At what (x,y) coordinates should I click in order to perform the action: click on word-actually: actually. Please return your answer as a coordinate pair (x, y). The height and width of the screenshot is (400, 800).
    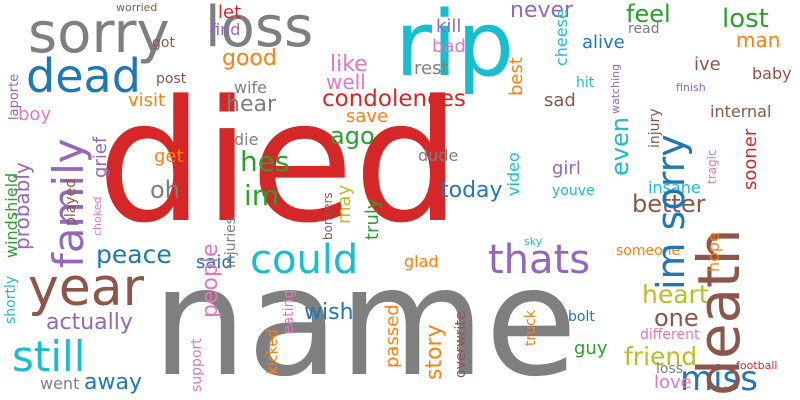
    Looking at the image, I should click on (89, 322).